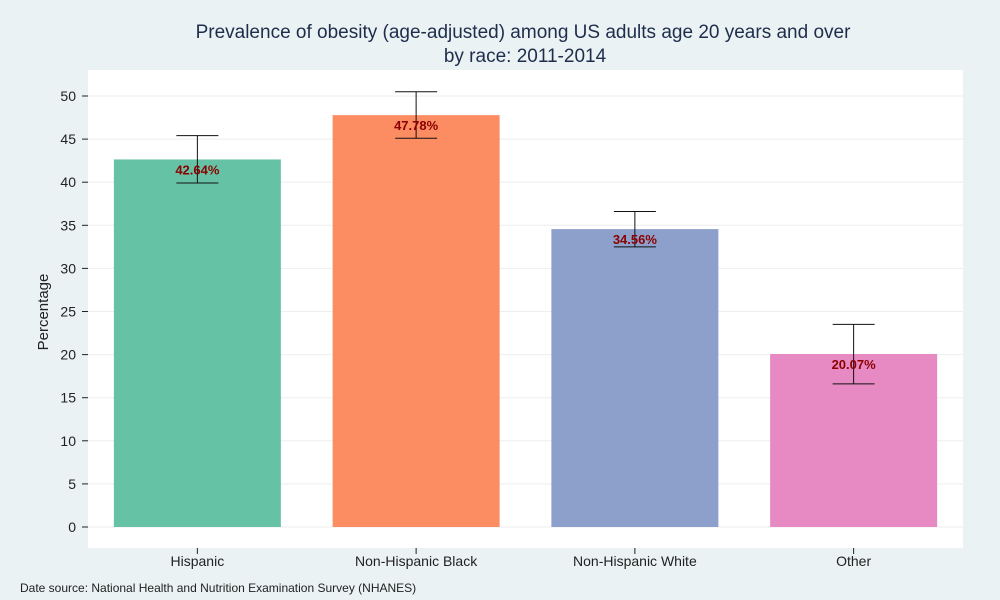 This screenshot has height=600, width=1000. I want to click on y-tick-label: 35, so click(68, 225).